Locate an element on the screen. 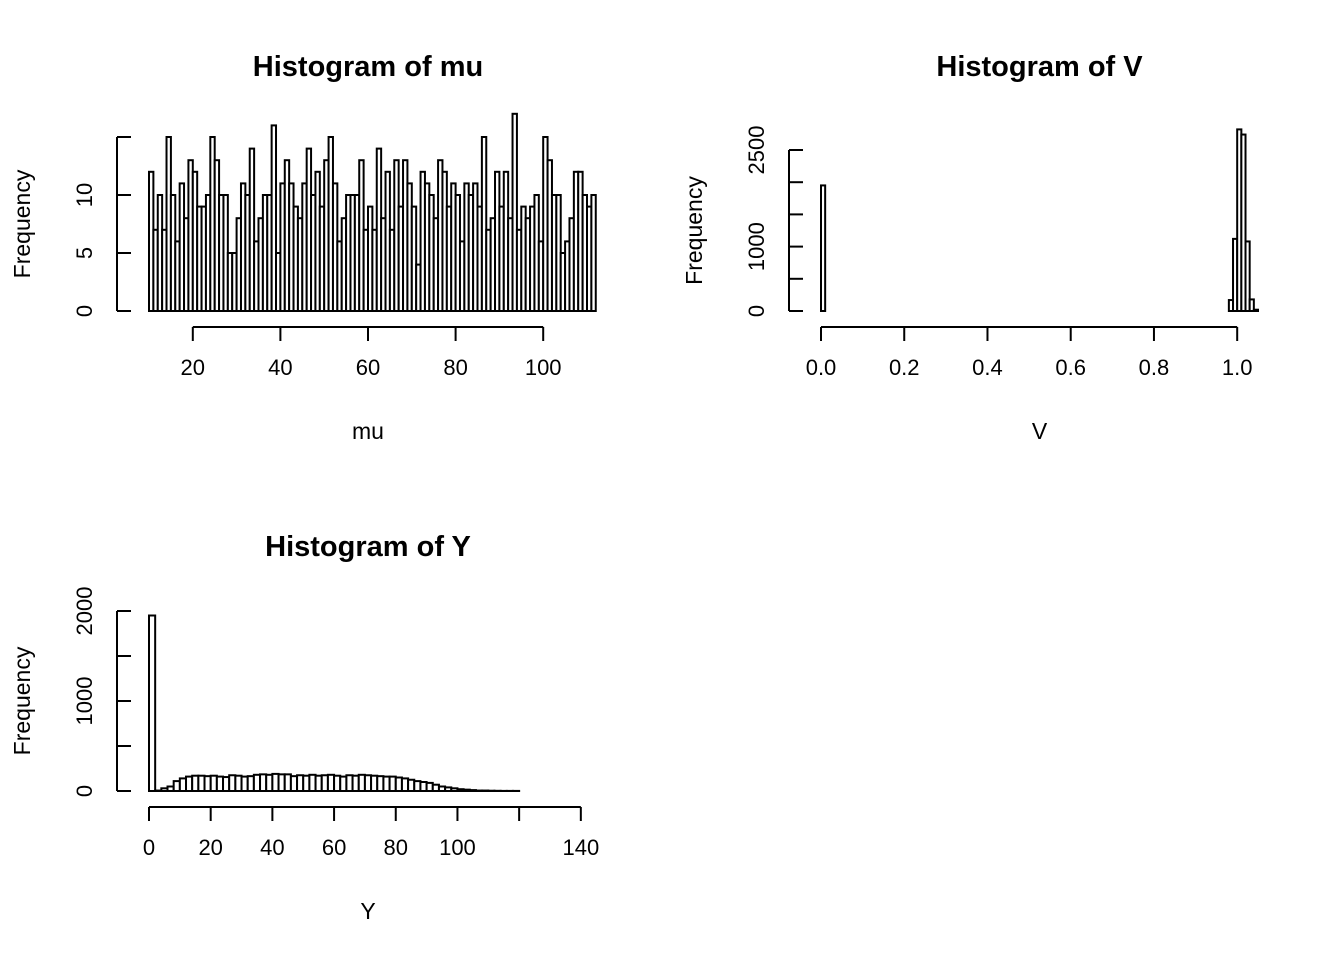 This screenshot has height=960, width=1344. x-tick-label: 0.6 is located at coordinates (1070, 367).